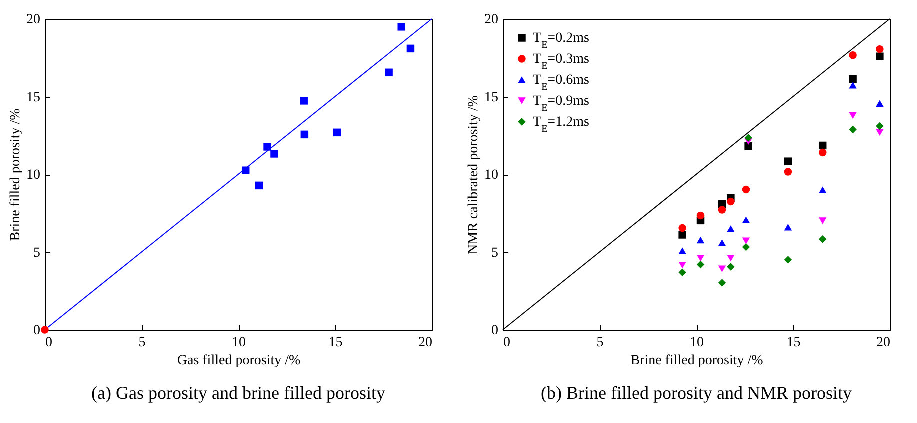 This screenshot has height=423, width=917. I want to click on legend-label: T$_{E}$=0.6ms, so click(561, 82).